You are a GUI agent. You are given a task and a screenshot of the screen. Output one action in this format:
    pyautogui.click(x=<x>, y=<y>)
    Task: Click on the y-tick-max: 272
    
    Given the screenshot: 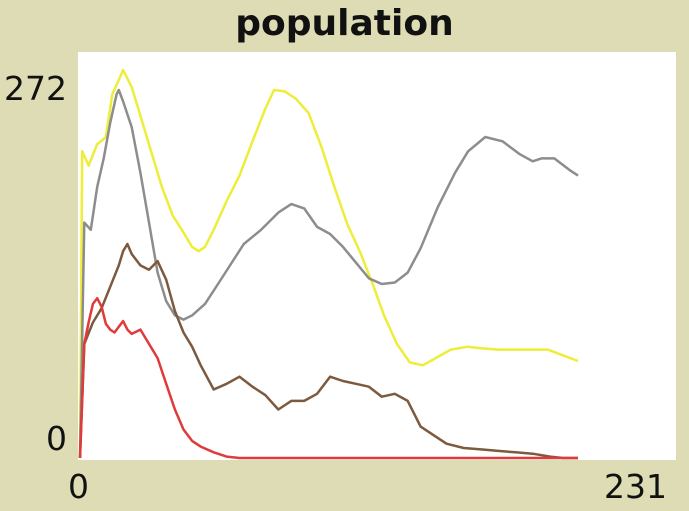 What is the action you would take?
    pyautogui.click(x=35, y=88)
    